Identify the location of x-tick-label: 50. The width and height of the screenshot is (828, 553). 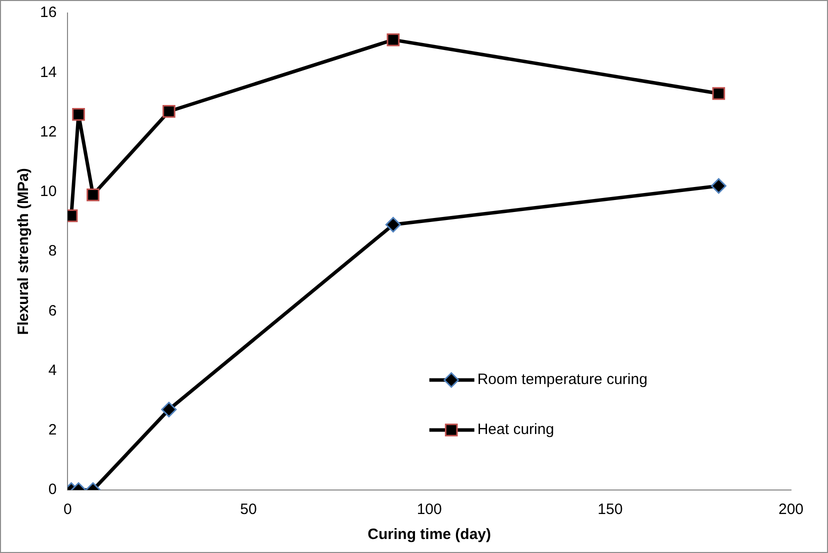
(248, 509).